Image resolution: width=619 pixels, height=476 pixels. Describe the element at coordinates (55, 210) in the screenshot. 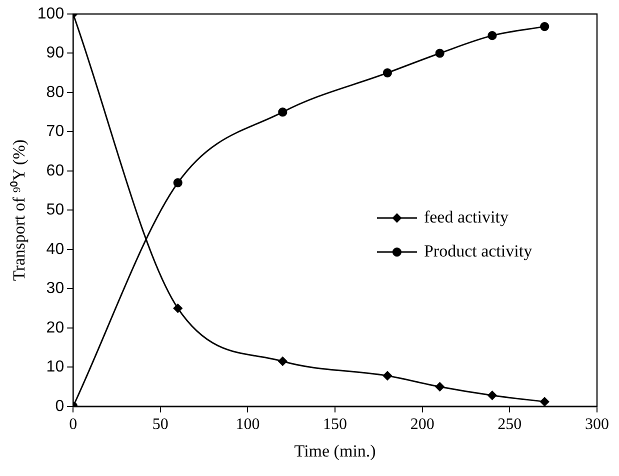

I see `y-tick-label: 50` at that location.